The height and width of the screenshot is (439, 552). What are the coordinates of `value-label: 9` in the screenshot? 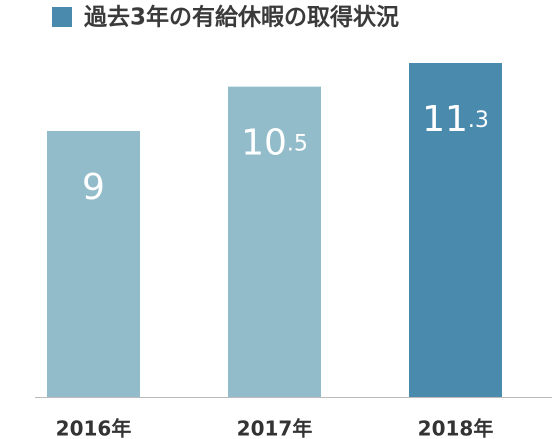 It's located at (93, 187).